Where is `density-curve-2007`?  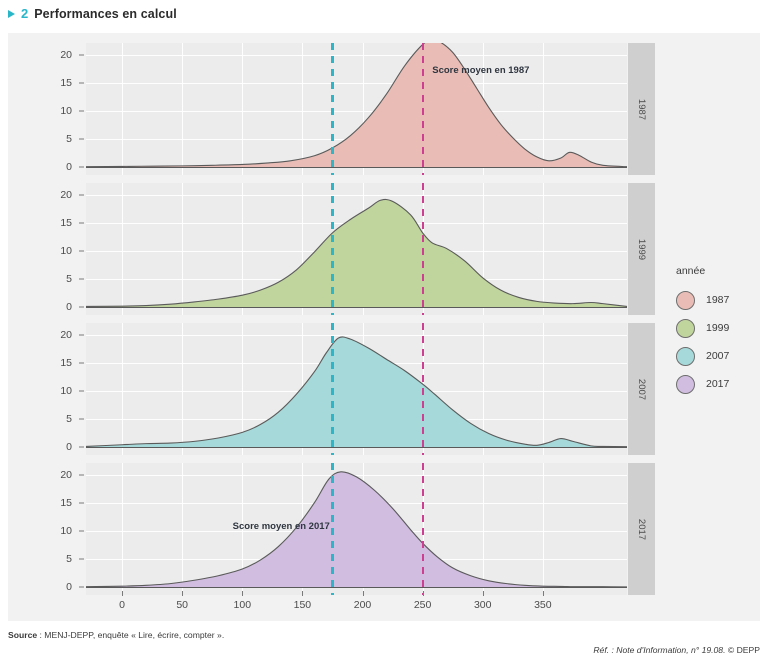 density-curve-2007 is located at coordinates (356, 392).